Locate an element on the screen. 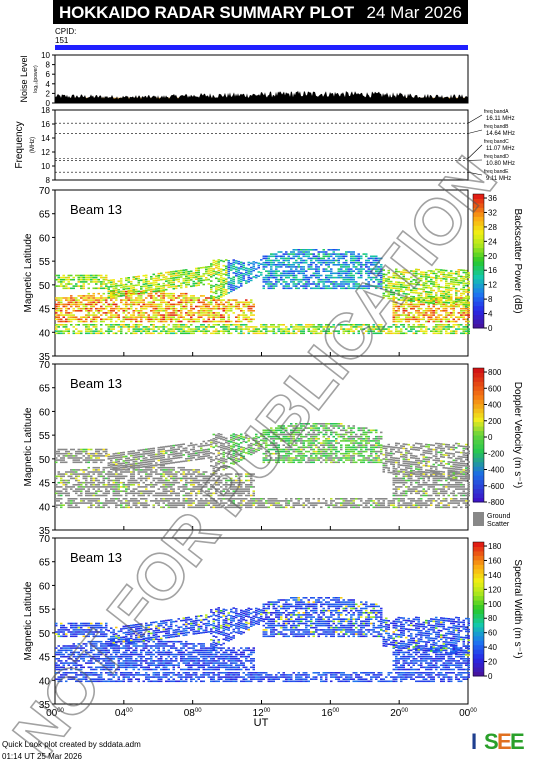  frequency-band-leader is located at coordinates (475, 131).